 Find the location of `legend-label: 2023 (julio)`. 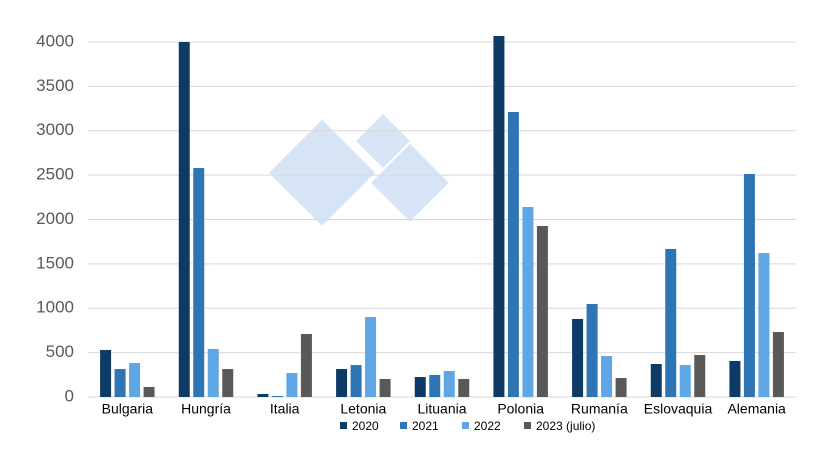

legend-label: 2023 (julio) is located at coordinates (565, 426).